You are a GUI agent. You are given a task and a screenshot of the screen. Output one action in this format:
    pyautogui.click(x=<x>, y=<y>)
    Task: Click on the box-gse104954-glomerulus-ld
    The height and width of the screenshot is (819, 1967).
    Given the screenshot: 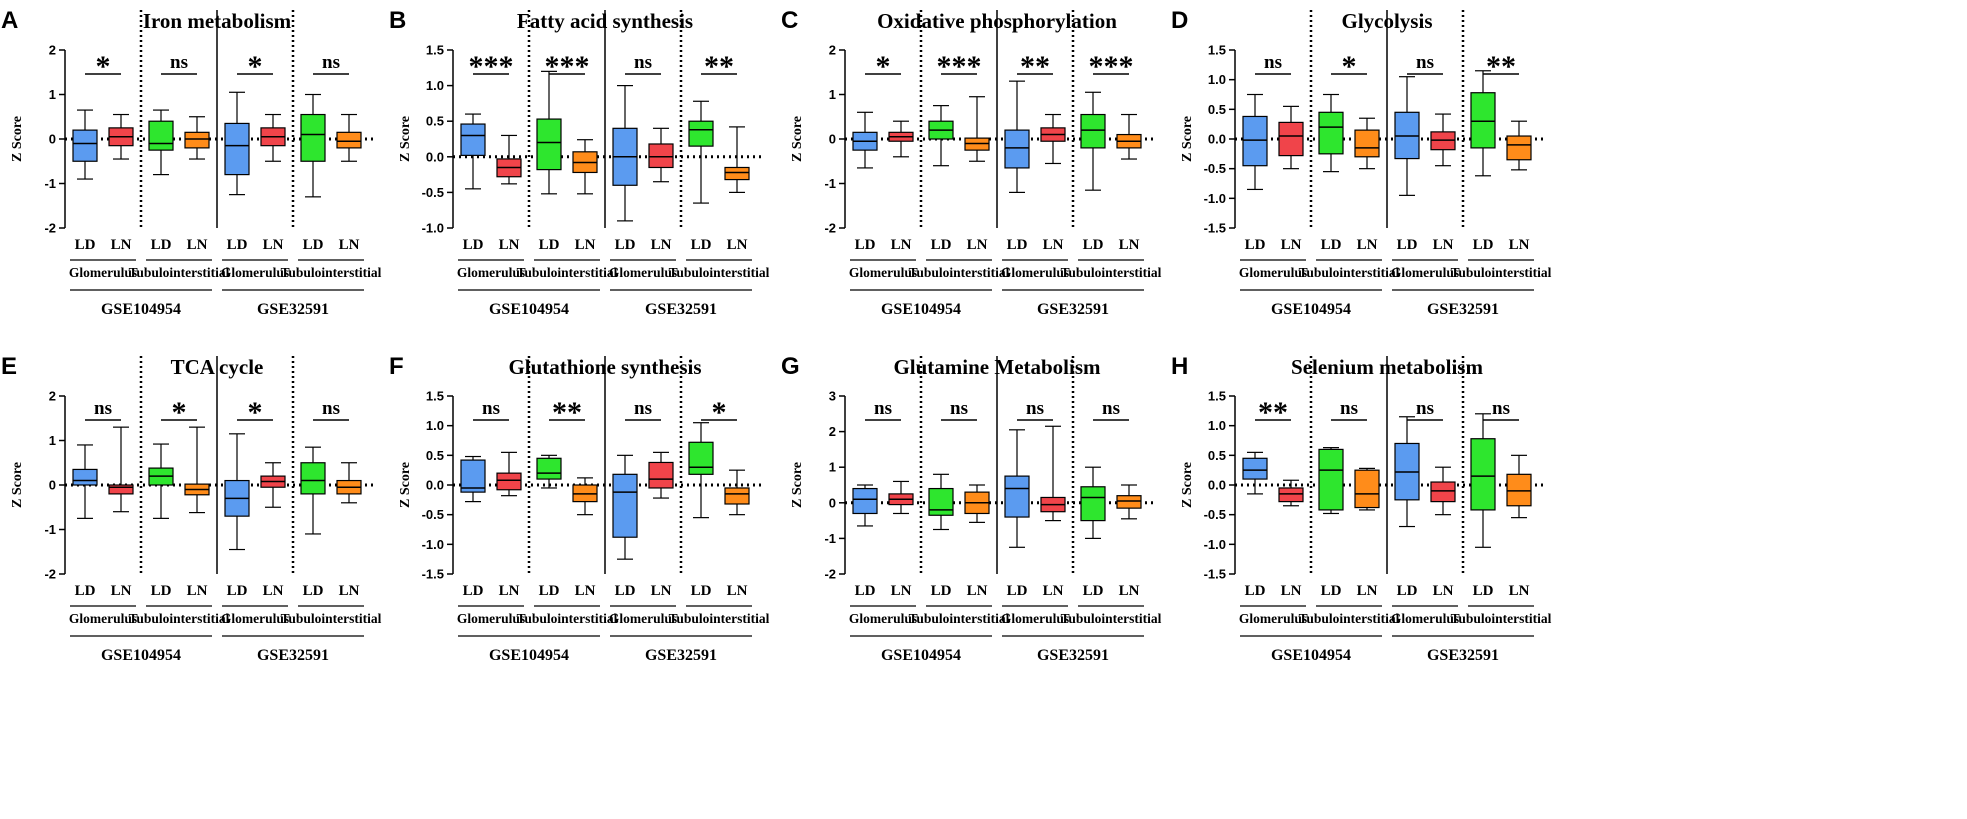 What is the action you would take?
    pyautogui.click(x=1255, y=142)
    